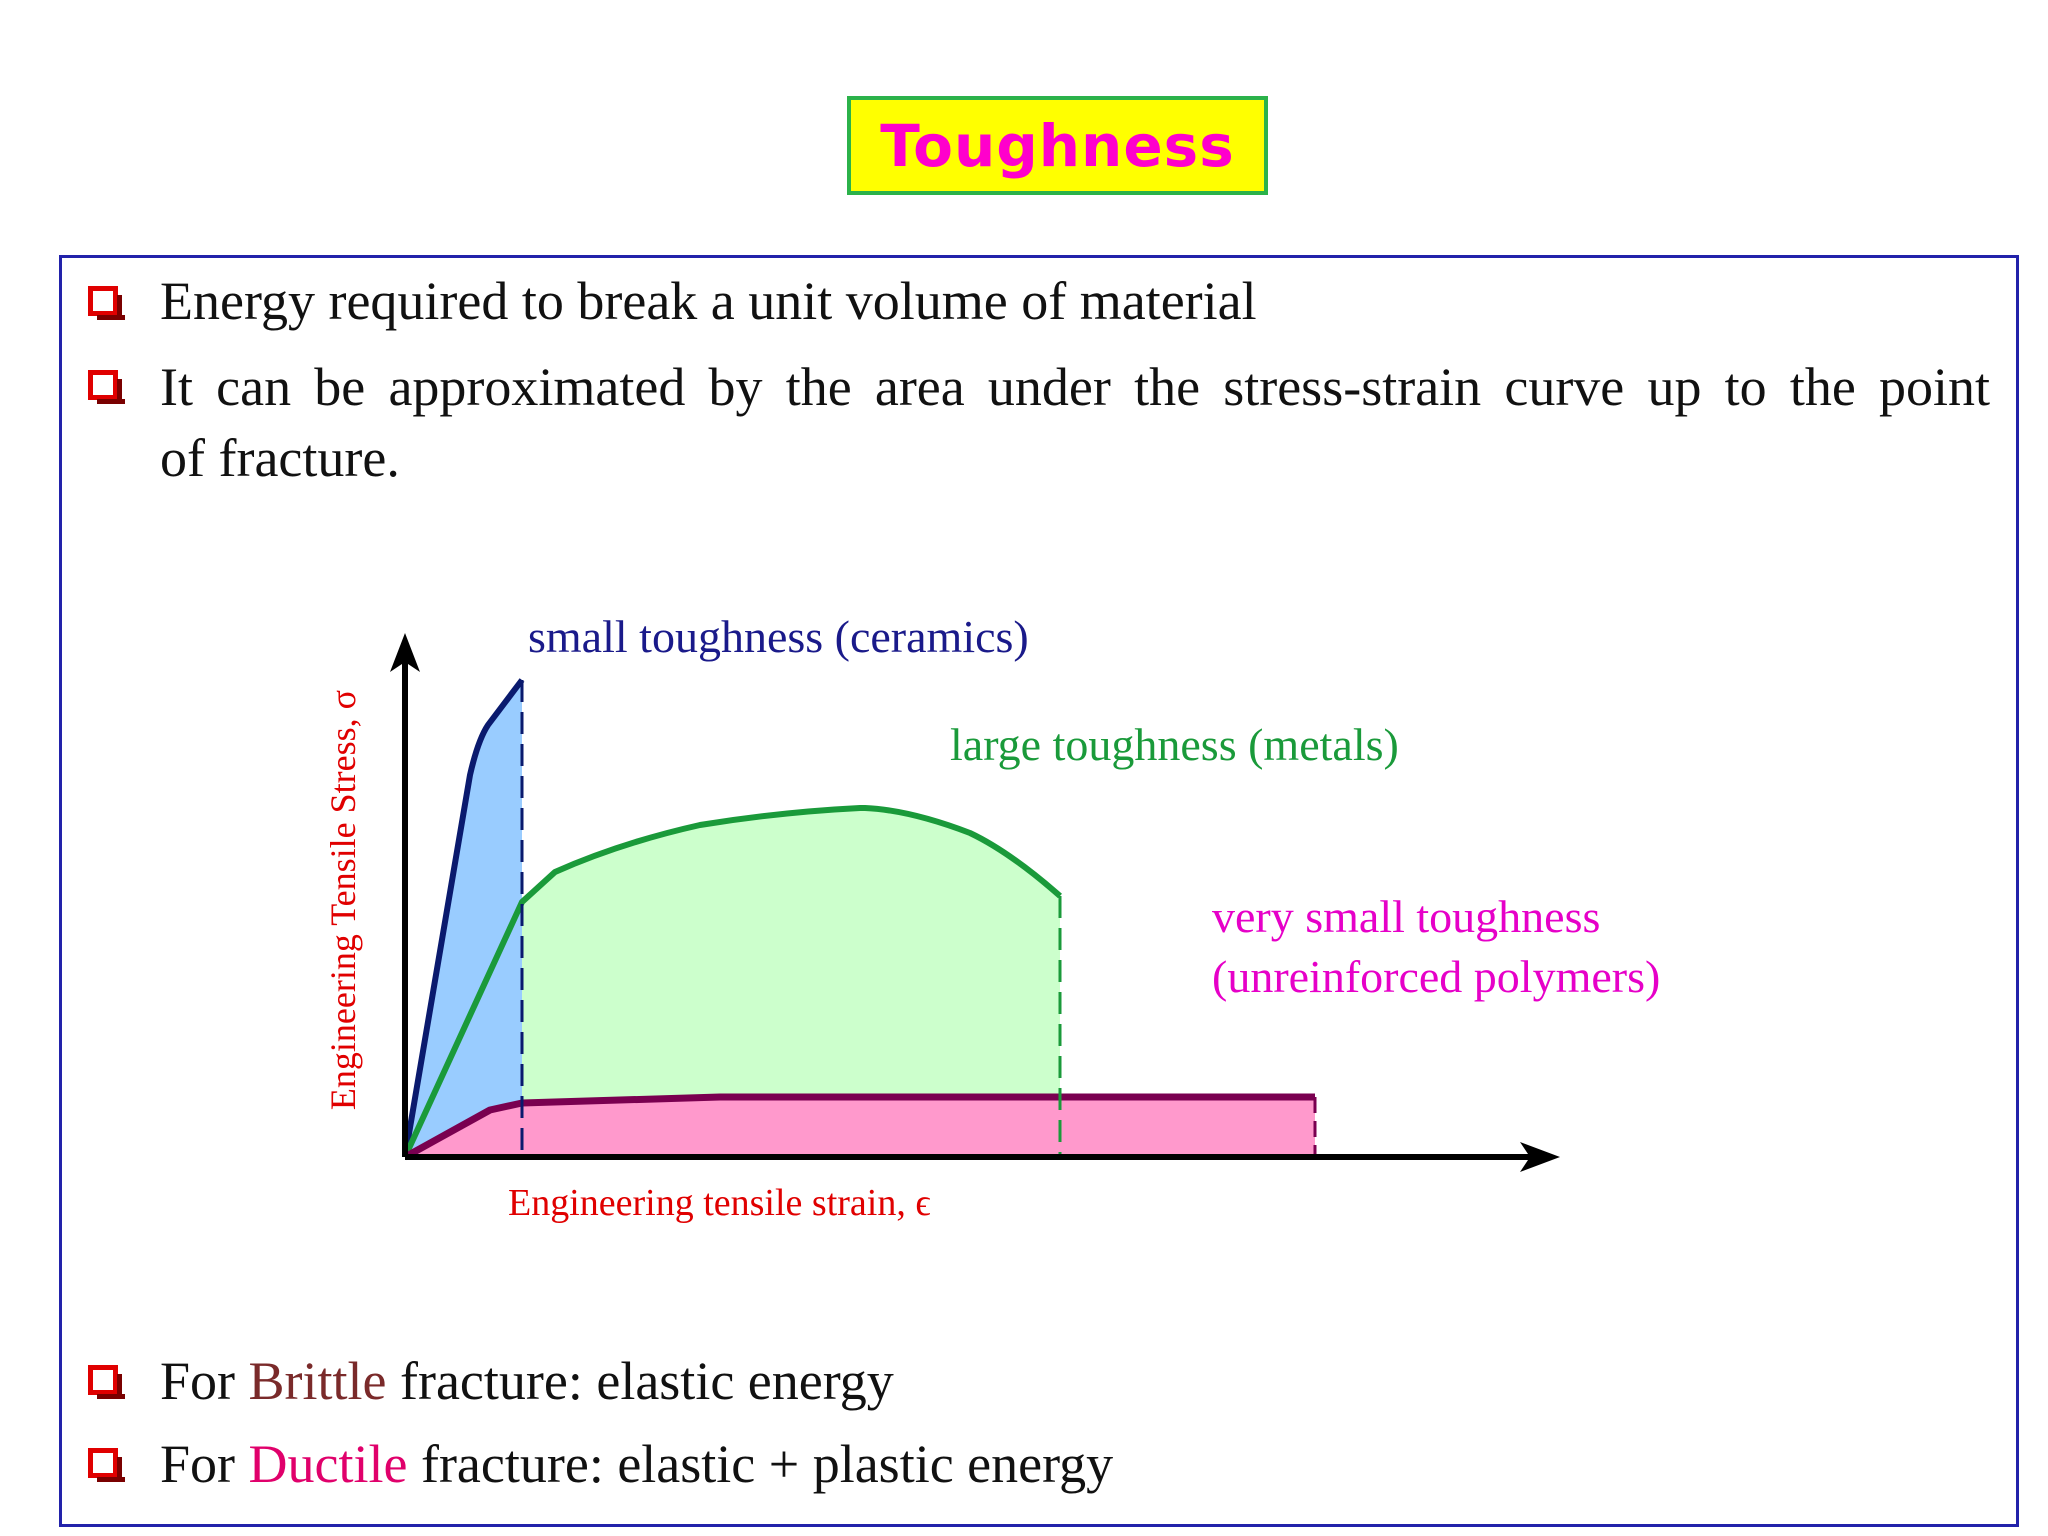  Describe the element at coordinates (640, 1381) in the screenshot. I see `bullet-brittle-suffix: fracture: elastic energy` at that location.